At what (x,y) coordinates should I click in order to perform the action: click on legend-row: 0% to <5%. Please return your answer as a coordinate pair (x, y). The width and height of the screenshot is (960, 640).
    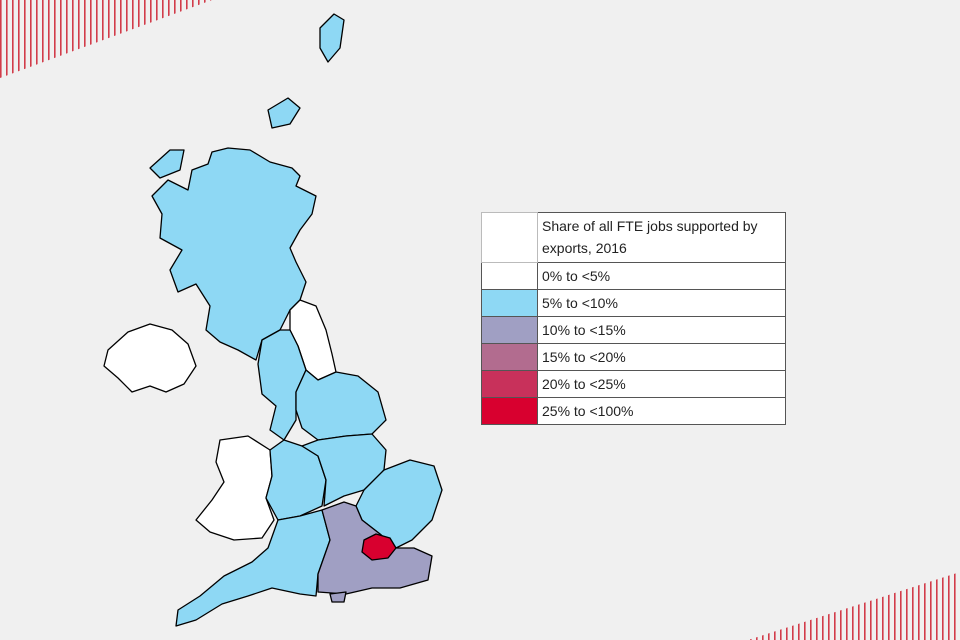
    Looking at the image, I should click on (633, 276).